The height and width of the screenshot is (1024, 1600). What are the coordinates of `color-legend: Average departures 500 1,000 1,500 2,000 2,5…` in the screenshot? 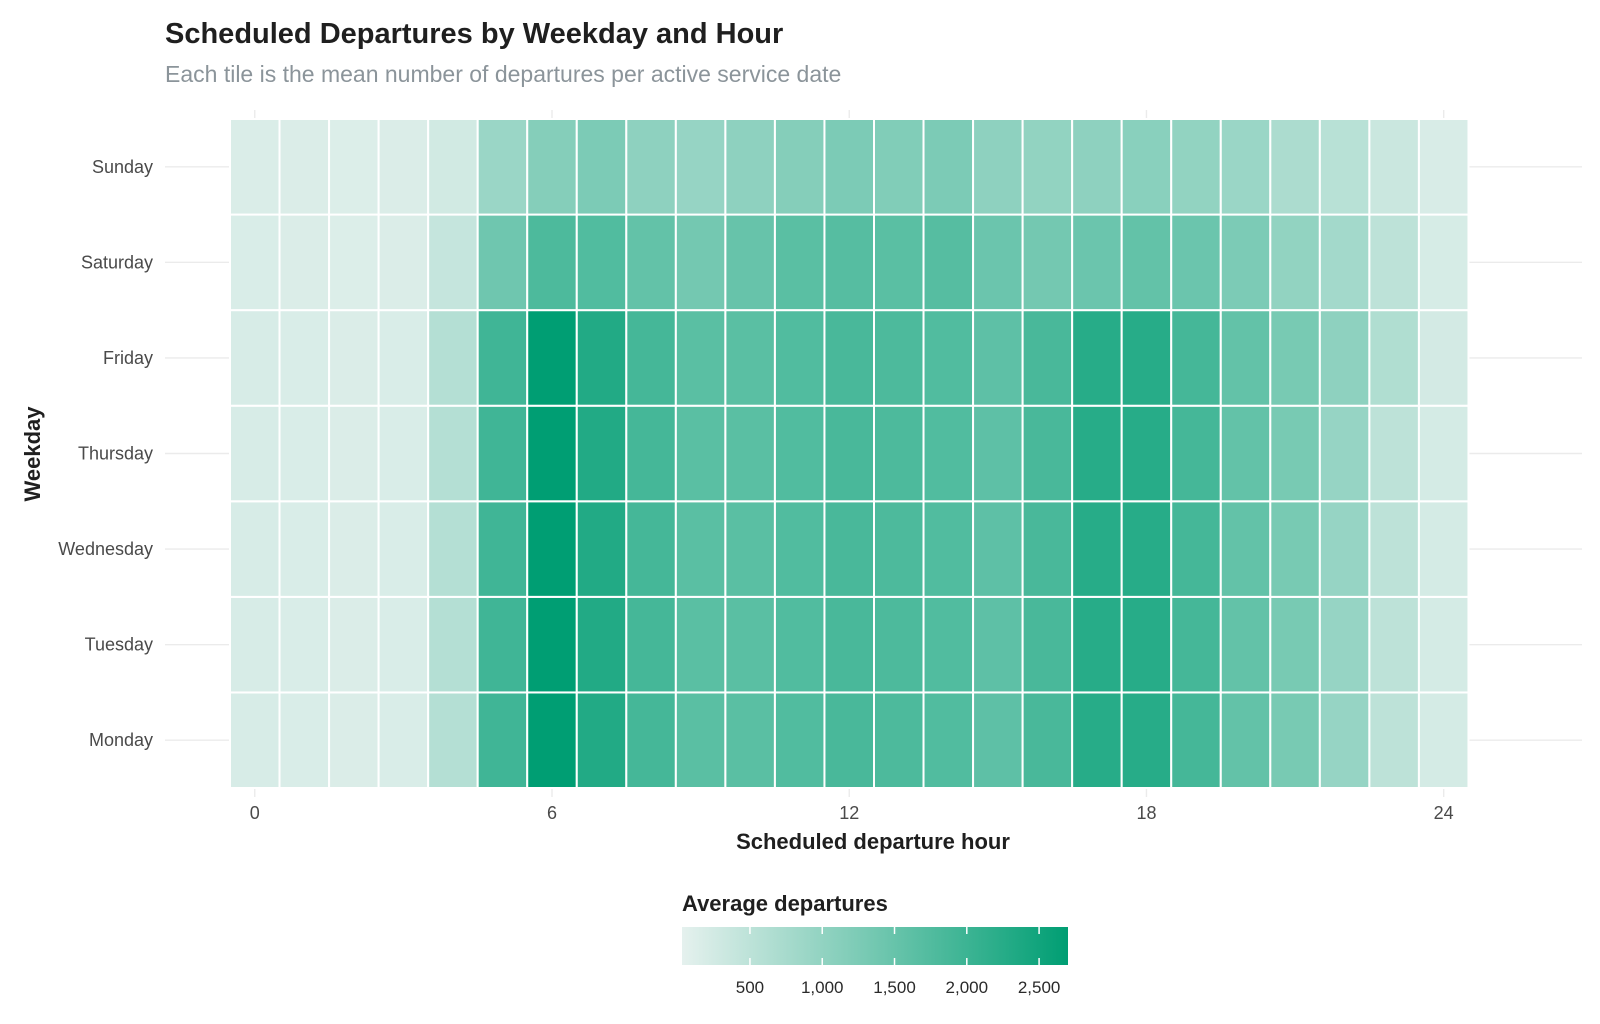 It's located at (875, 944).